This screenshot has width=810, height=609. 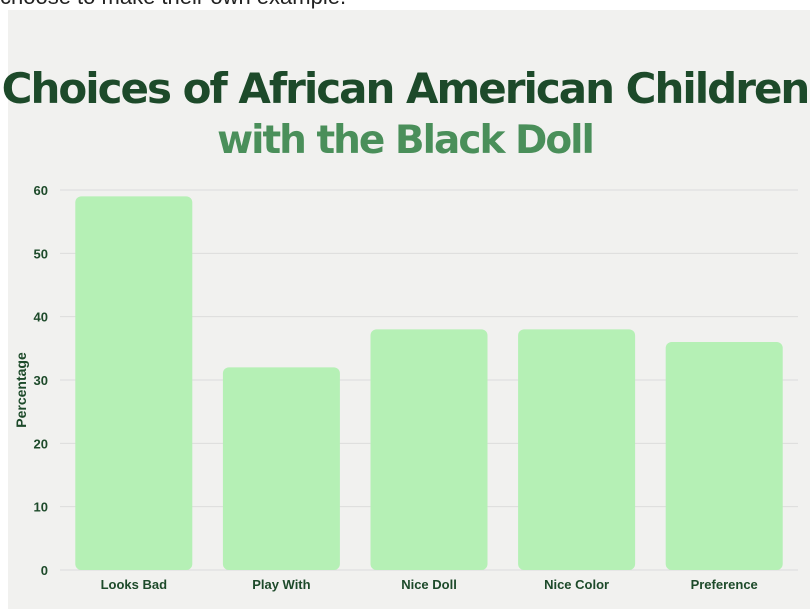 What do you see at coordinates (724, 456) in the screenshot?
I see `bar-preference` at bounding box center [724, 456].